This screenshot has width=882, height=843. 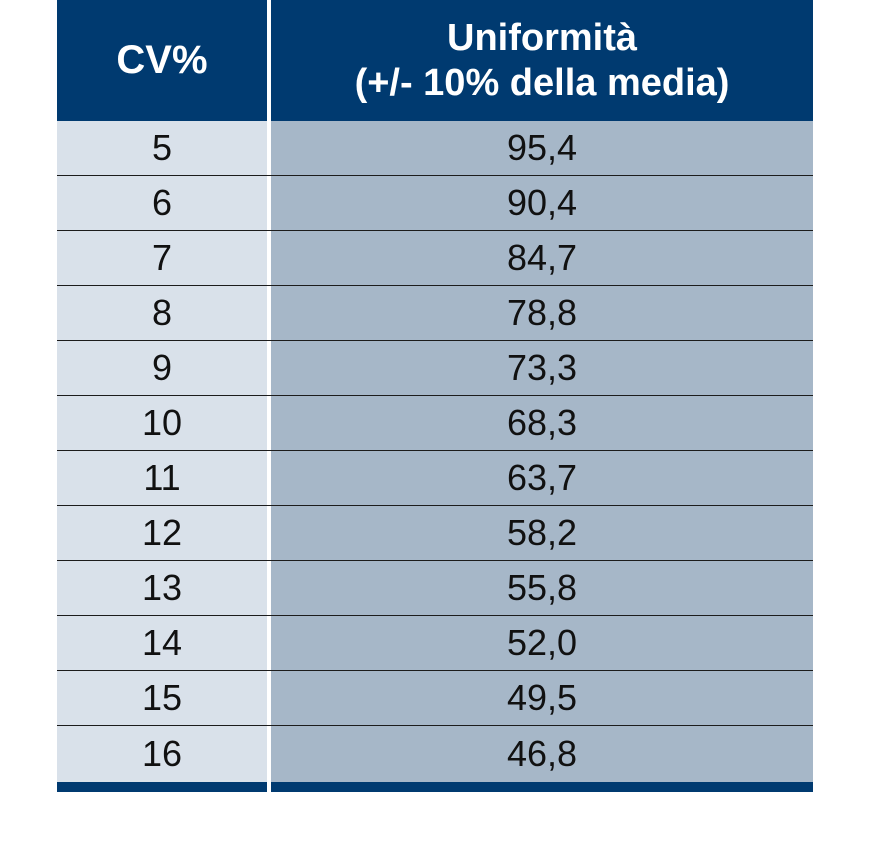 What do you see at coordinates (542, 698) in the screenshot?
I see `cell-uniformity: 49,5` at bounding box center [542, 698].